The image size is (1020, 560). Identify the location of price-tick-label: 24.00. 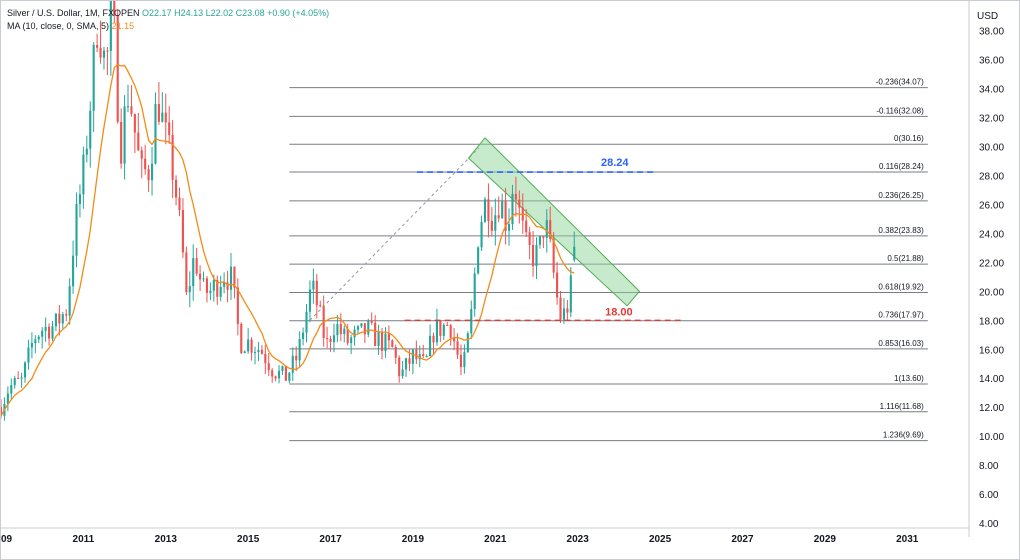
(991, 234).